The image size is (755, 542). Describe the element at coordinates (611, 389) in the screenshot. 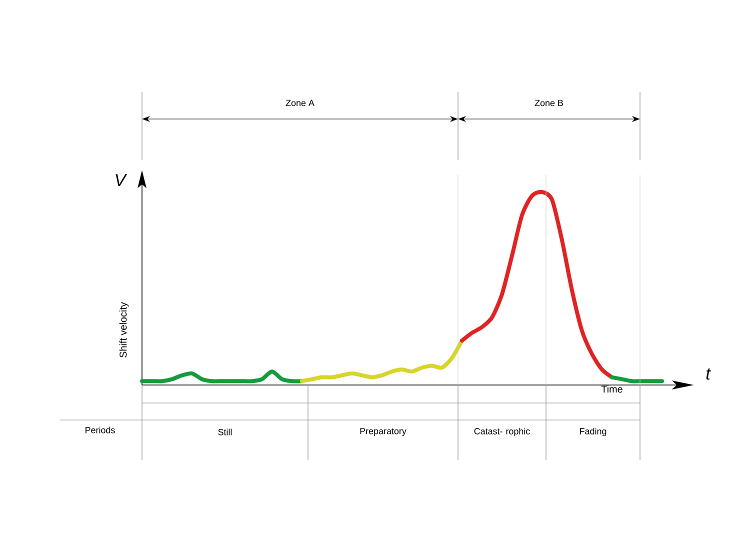

I see `x-axis-title: Time` at that location.